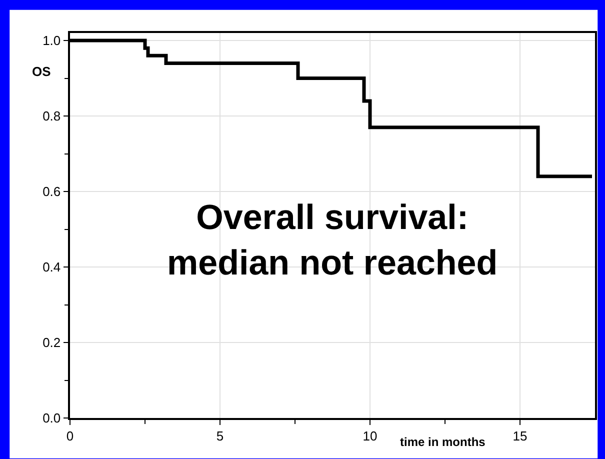 This screenshot has width=605, height=459. What do you see at coordinates (51, 342) in the screenshot?
I see `y-tick-label: 0.2` at bounding box center [51, 342].